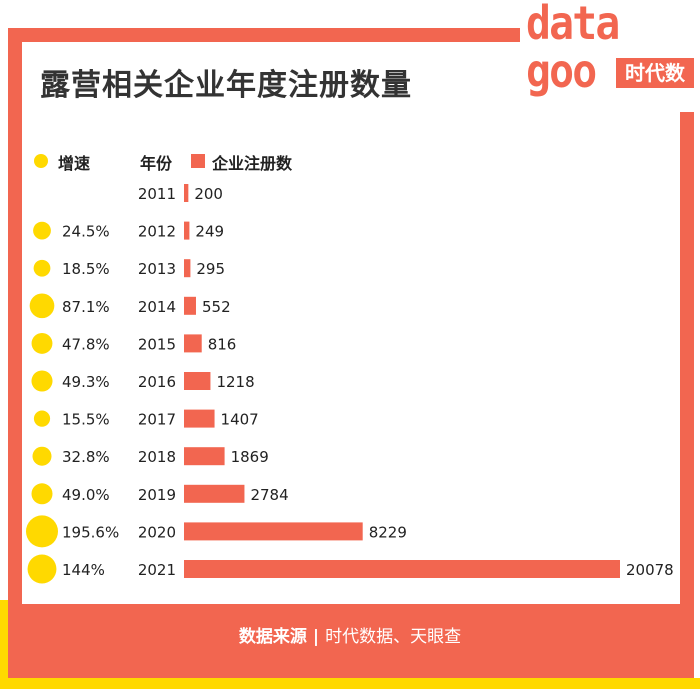 The height and width of the screenshot is (689, 700). Describe the element at coordinates (86, 307) in the screenshot. I see `growth-label-2014: 87.1%` at that location.